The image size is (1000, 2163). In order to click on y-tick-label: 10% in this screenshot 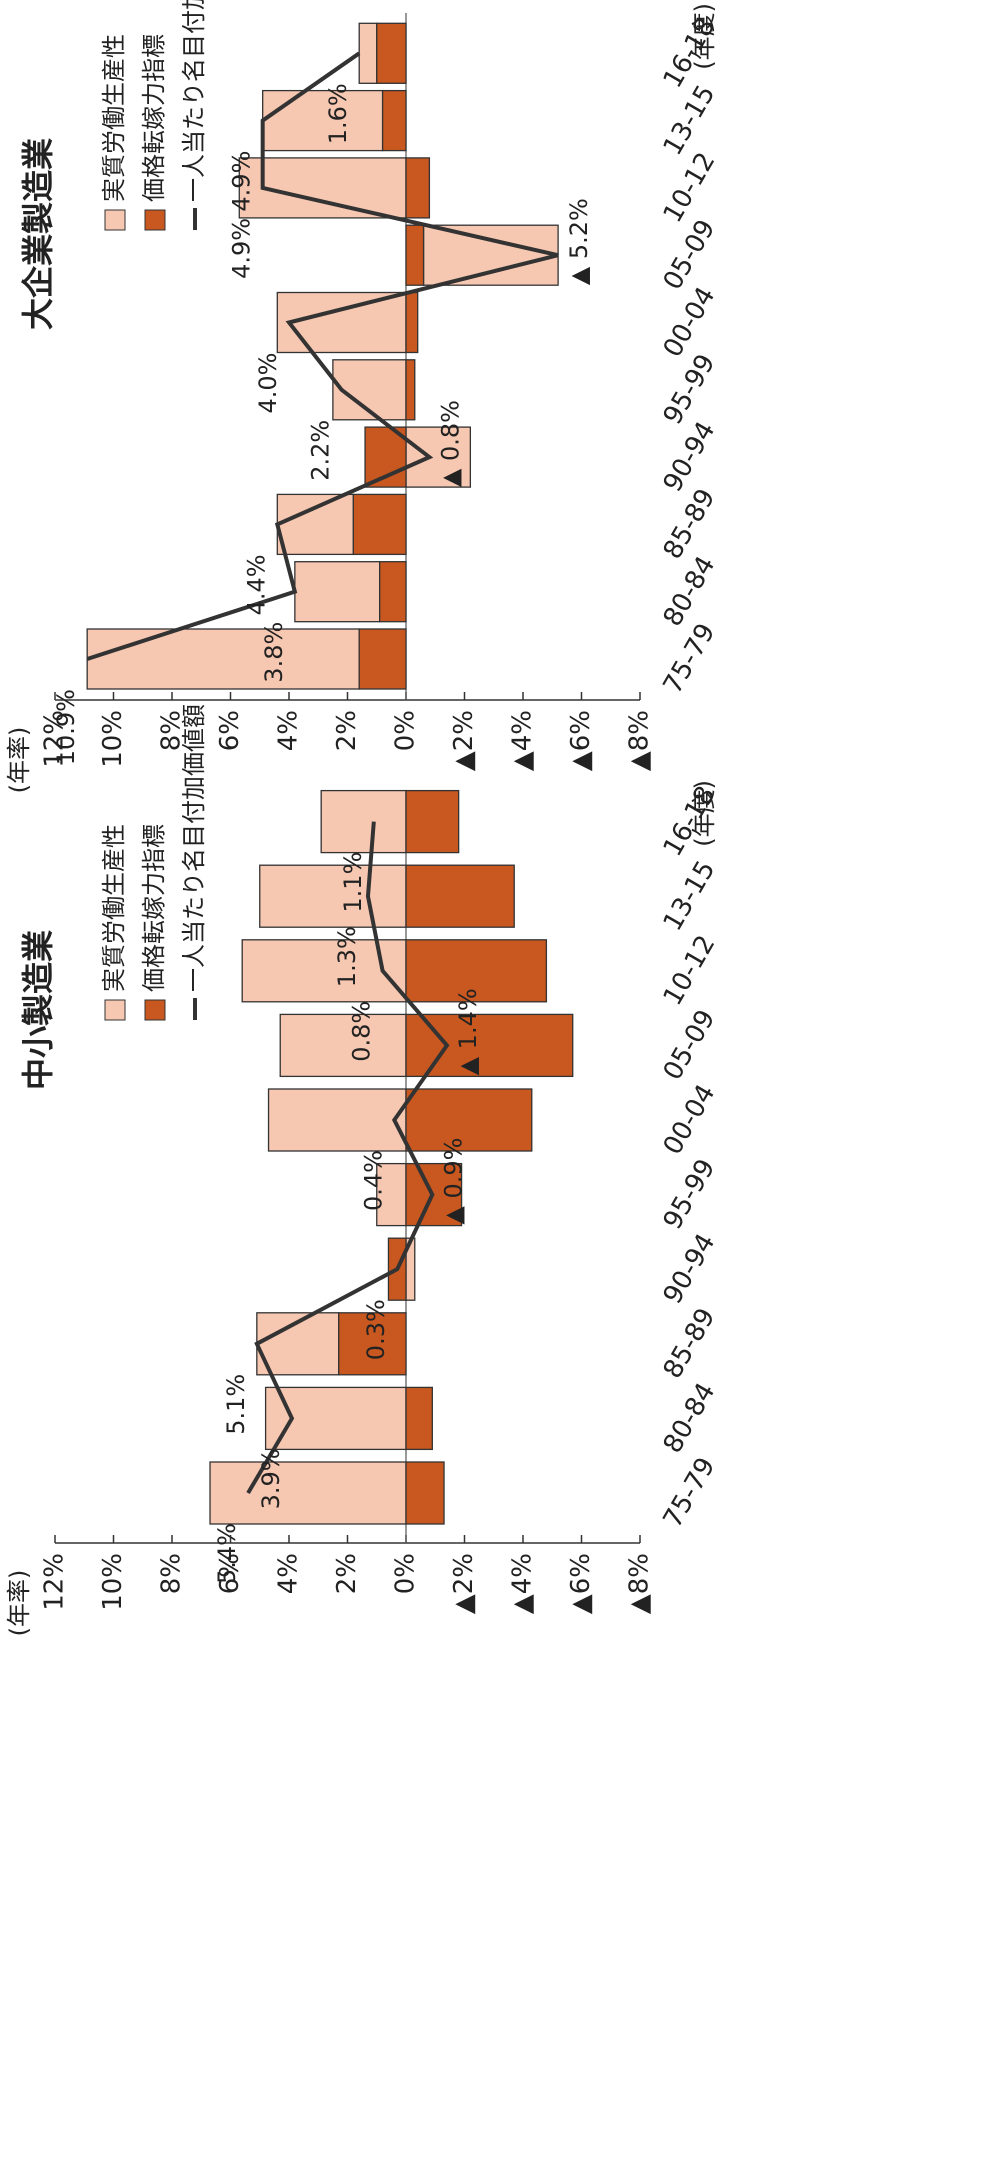, I will do `click(113, 1582)`.